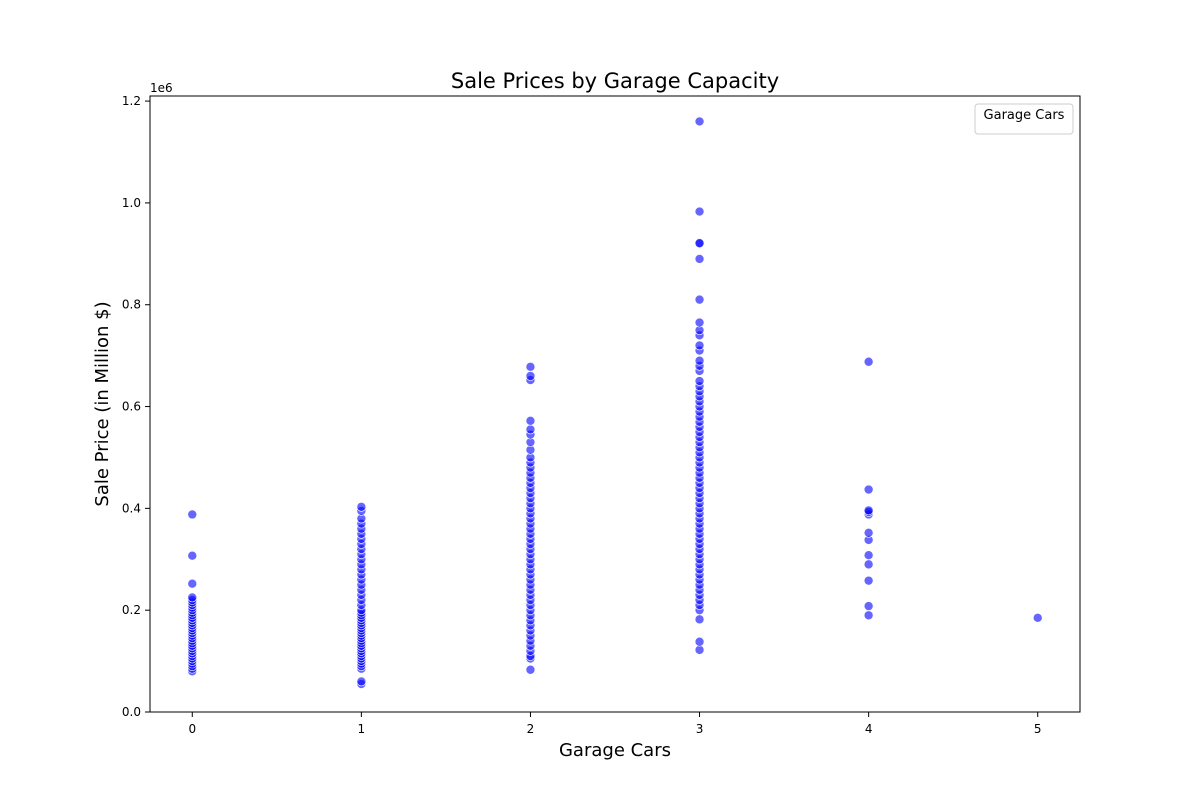  I want to click on x-tick-label: 1, so click(362, 729).